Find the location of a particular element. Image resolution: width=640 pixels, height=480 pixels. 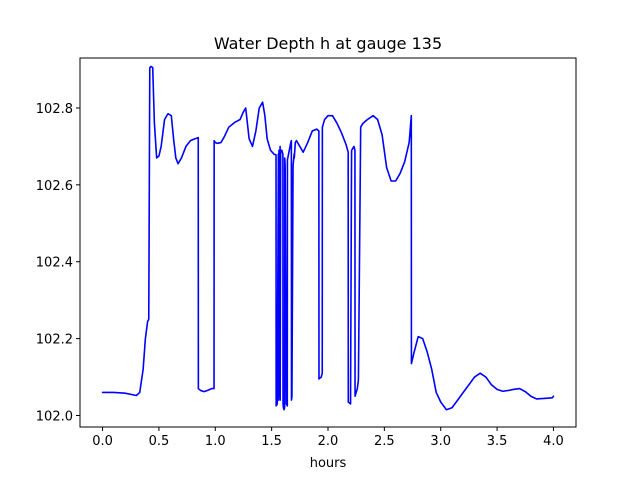

y-tick-label: 102.0 is located at coordinates (54, 416).